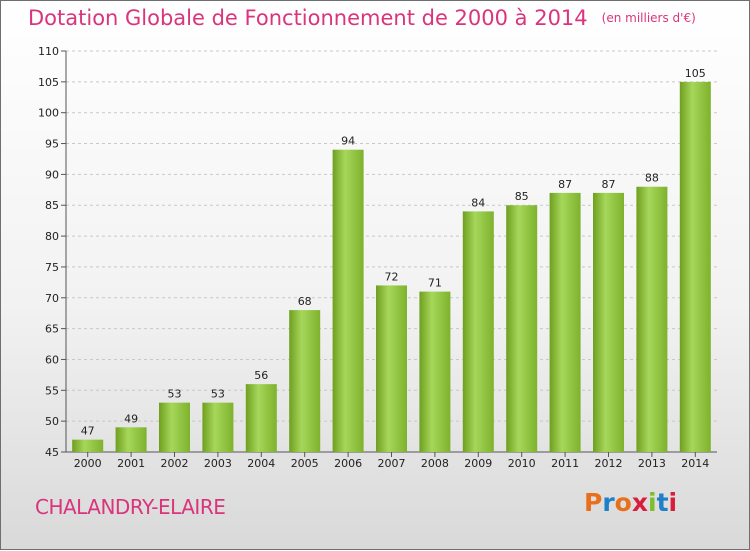  What do you see at coordinates (652, 178) in the screenshot?
I see `data-label-2013: 88` at bounding box center [652, 178].